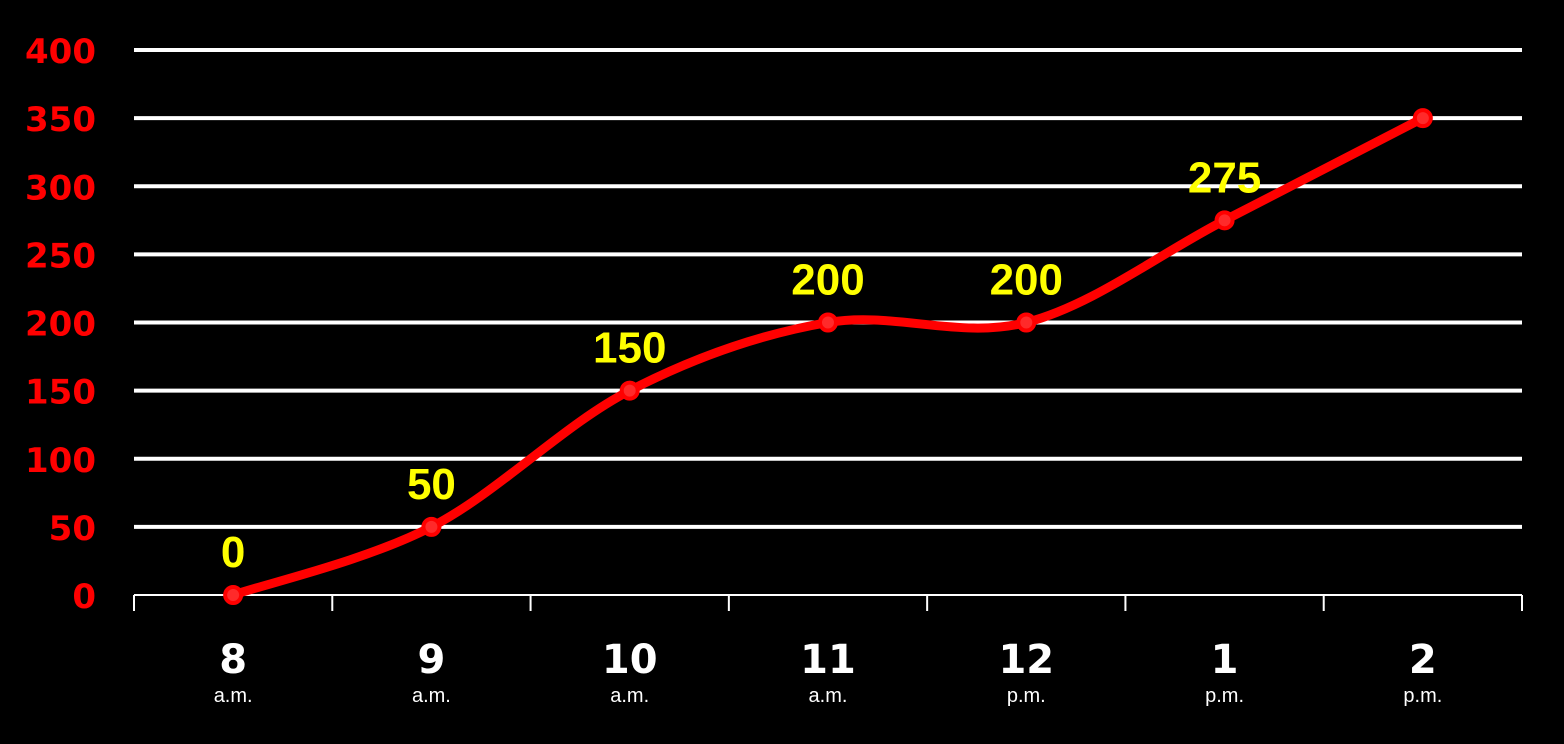  Describe the element at coordinates (60, 120) in the screenshot. I see `y-tick-label: 350` at that location.